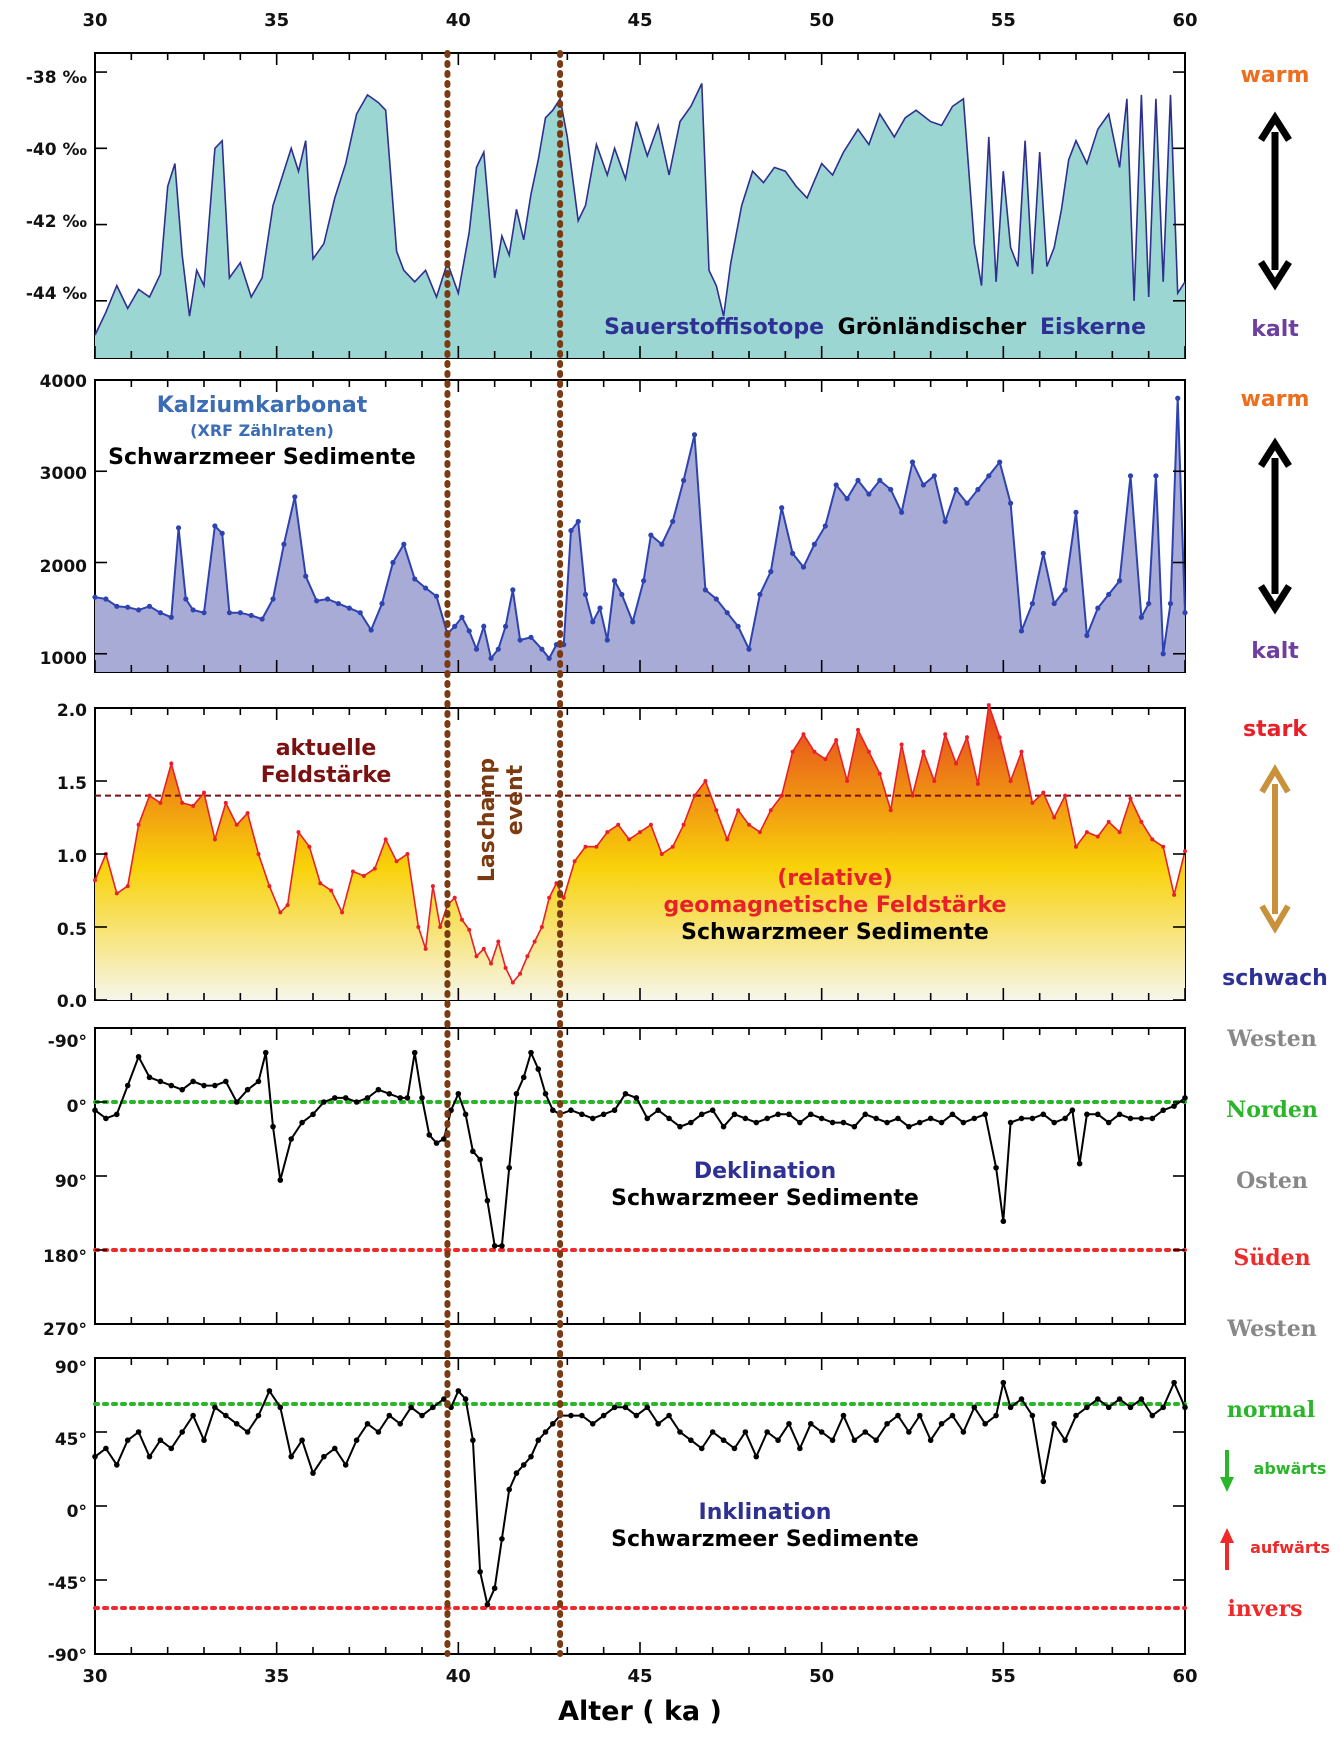 Image resolution: width=1340 pixels, height=1738 pixels. I want to click on oxygen-title-part3: Eiskerne, so click(1093, 327).